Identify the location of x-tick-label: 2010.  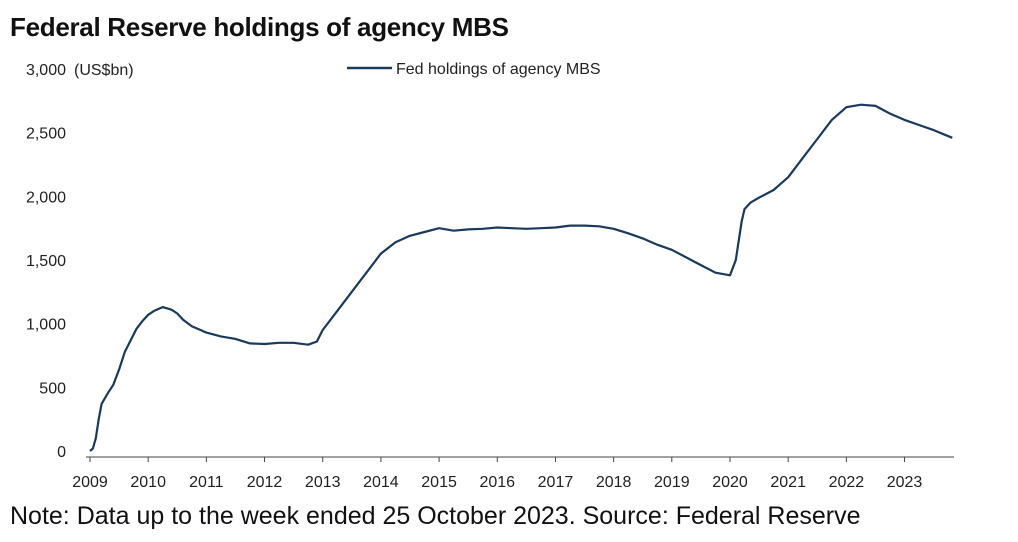
(148, 482).